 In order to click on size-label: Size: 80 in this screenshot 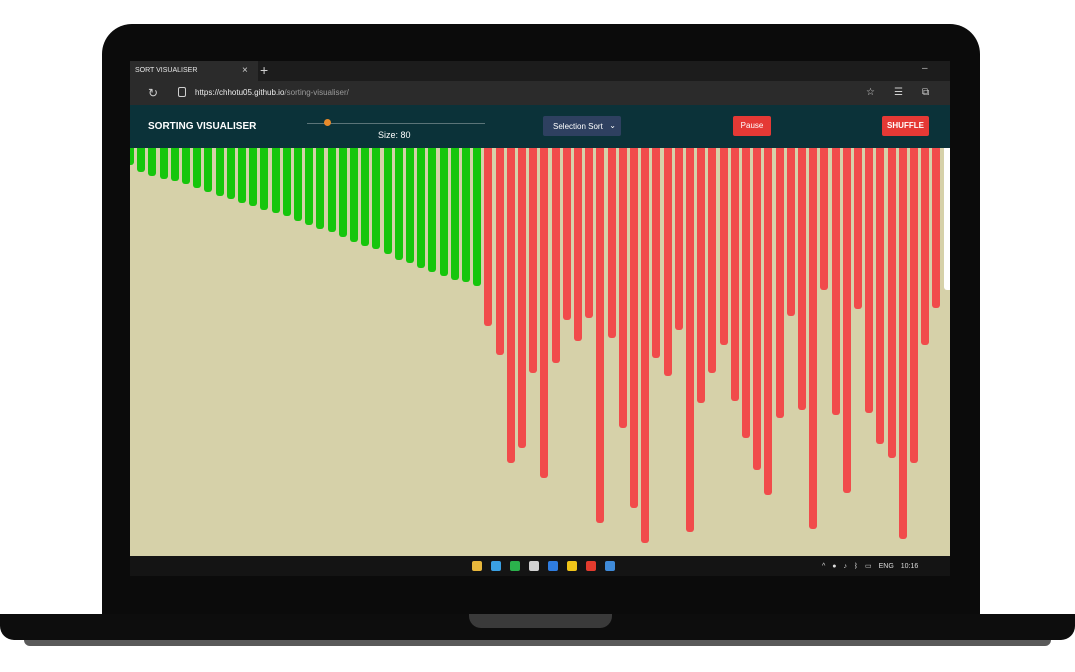, I will do `click(394, 135)`.